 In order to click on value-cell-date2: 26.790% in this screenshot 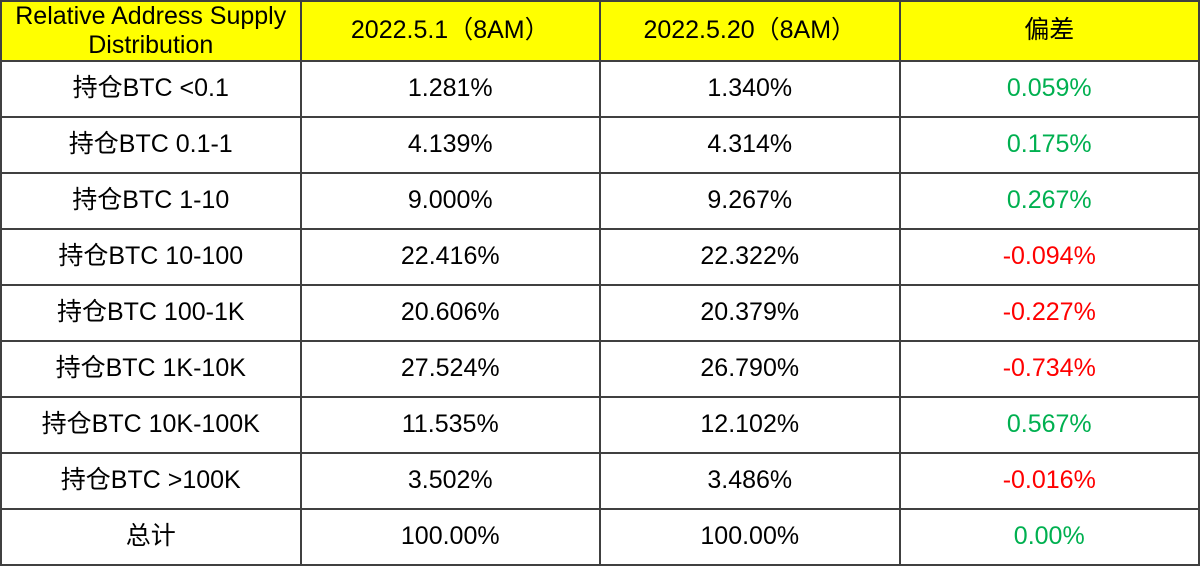, I will do `click(750, 368)`.